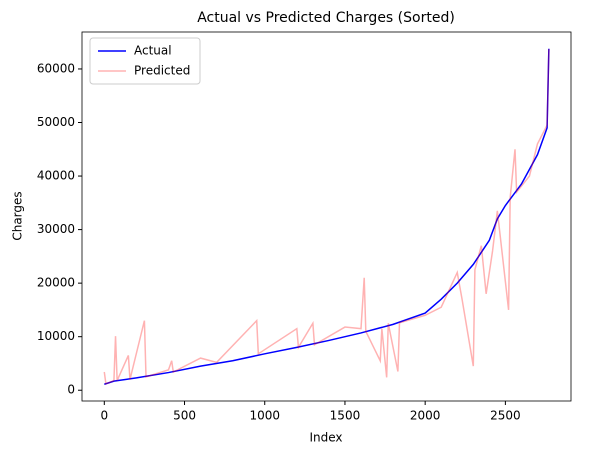  What do you see at coordinates (56, 122) in the screenshot?
I see `y-tick-label: 50000` at bounding box center [56, 122].